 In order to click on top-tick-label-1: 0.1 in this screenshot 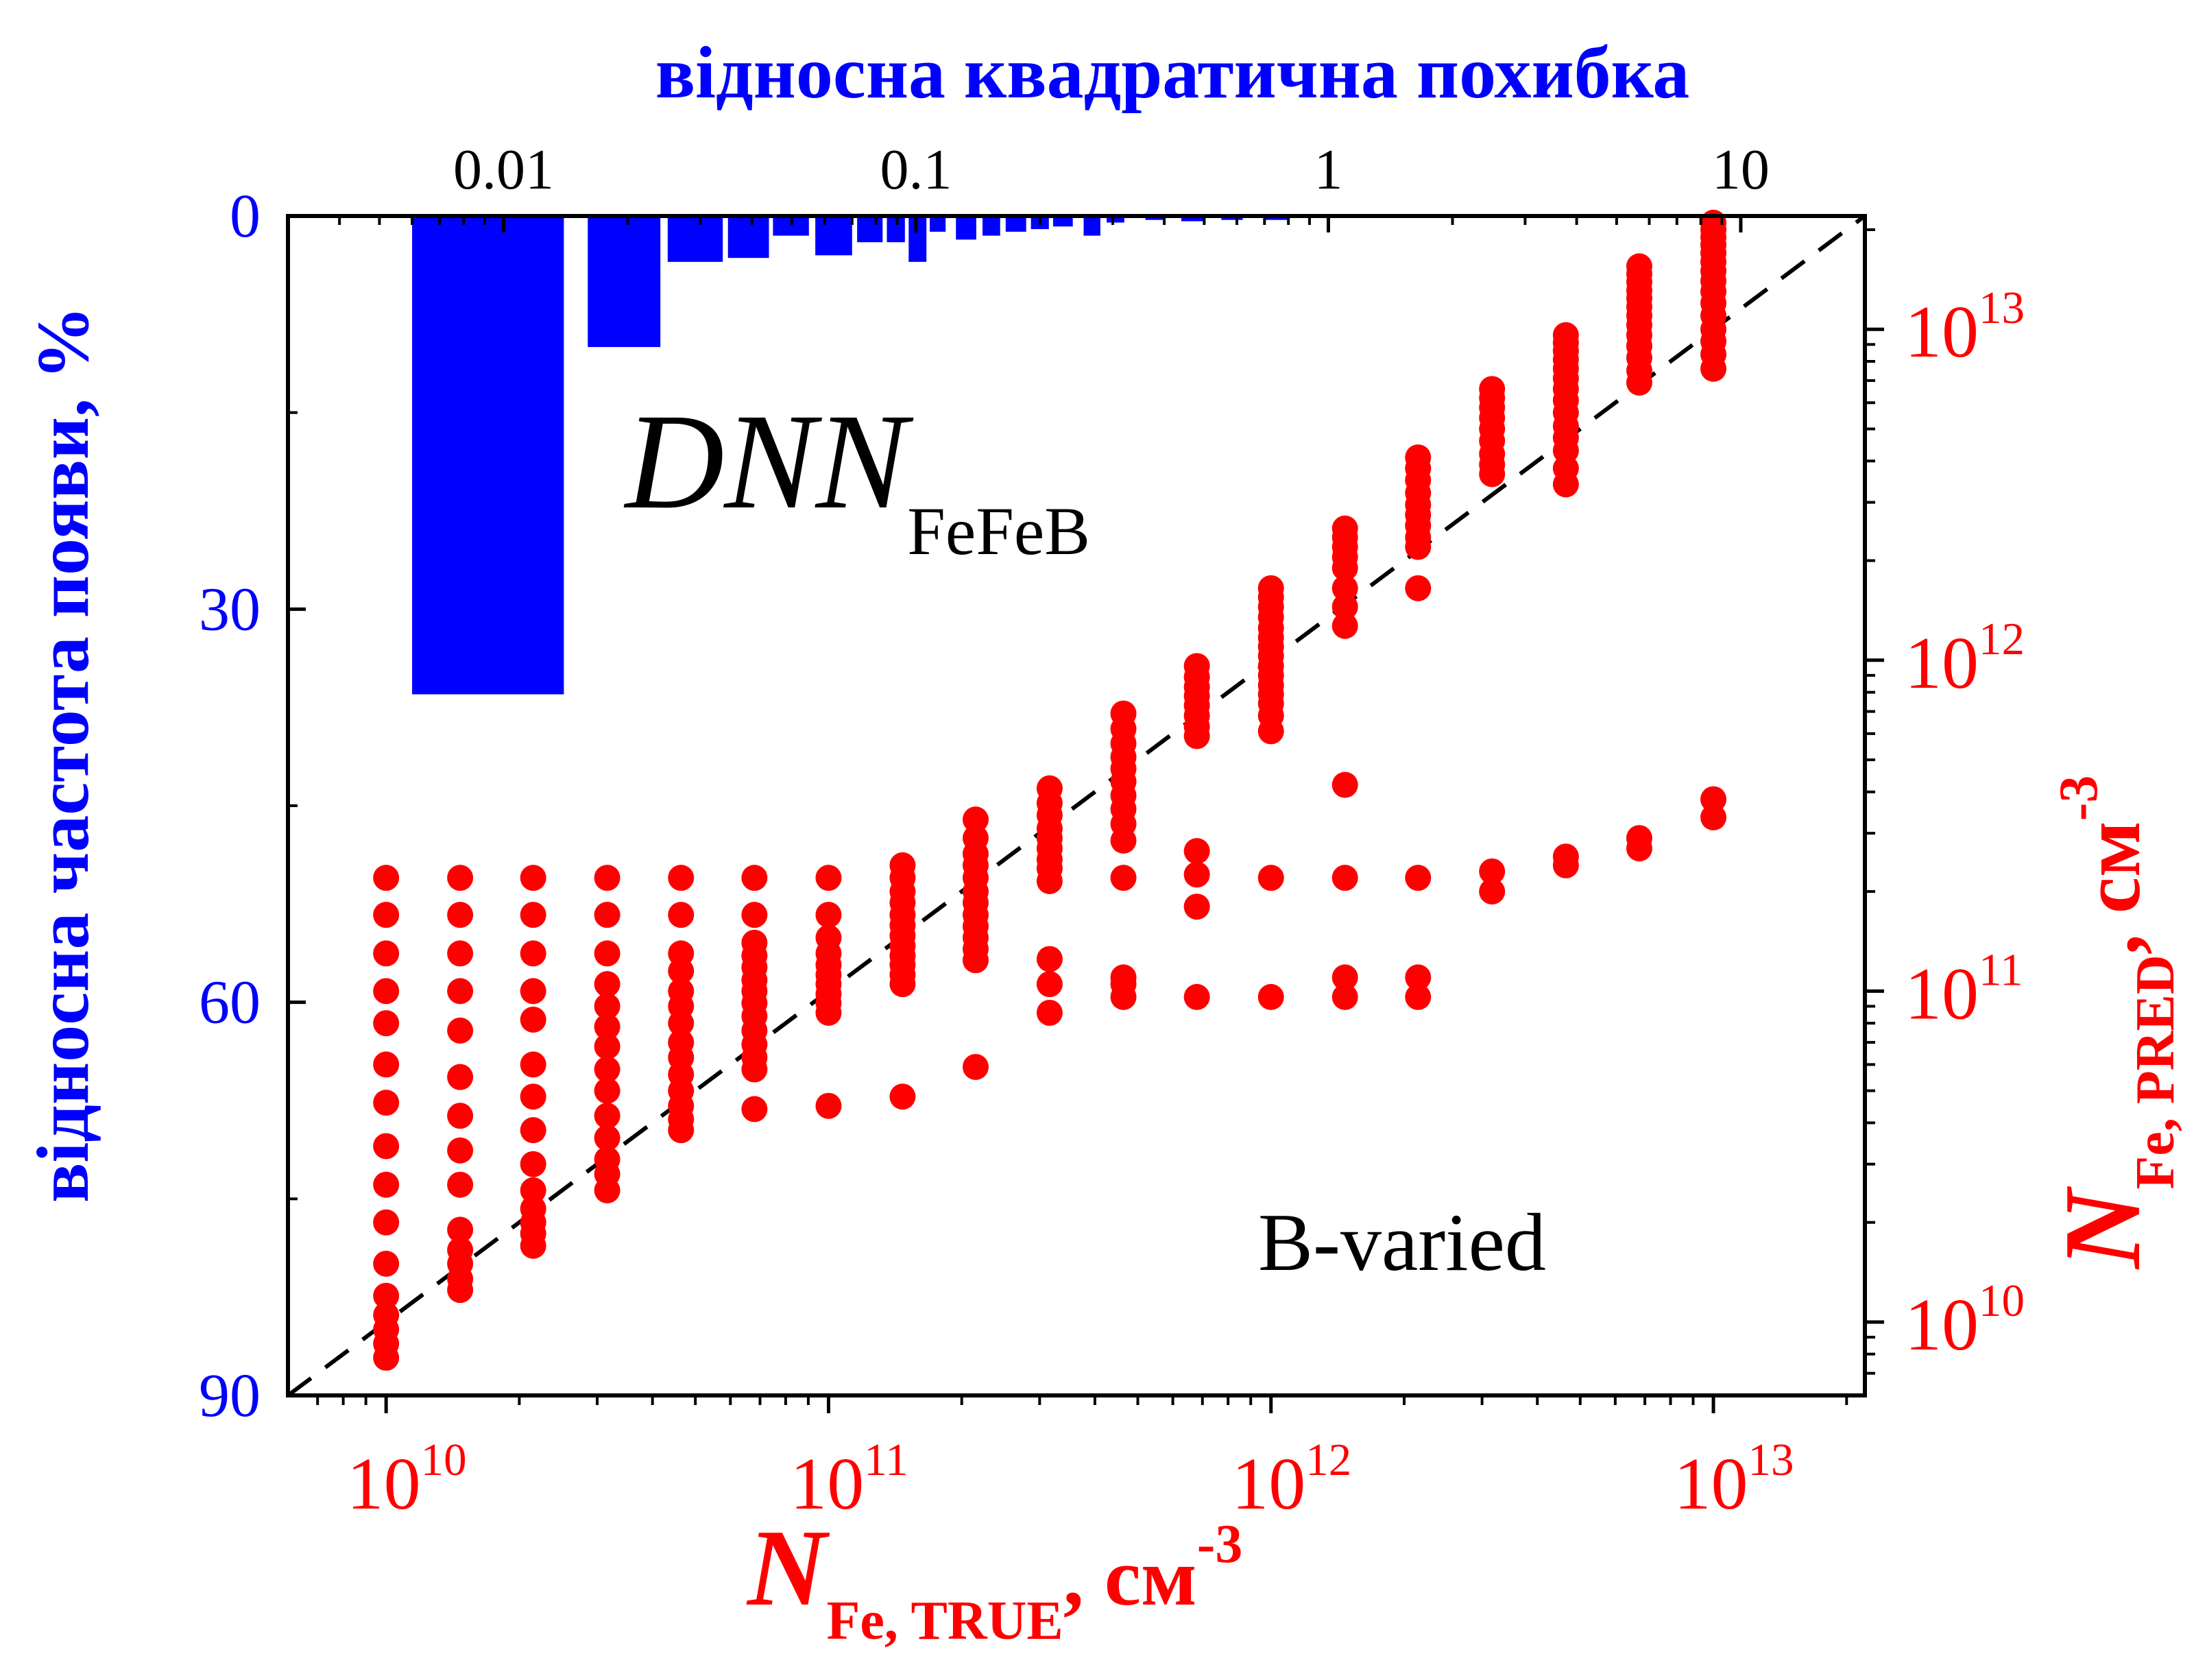, I will do `click(916, 170)`.